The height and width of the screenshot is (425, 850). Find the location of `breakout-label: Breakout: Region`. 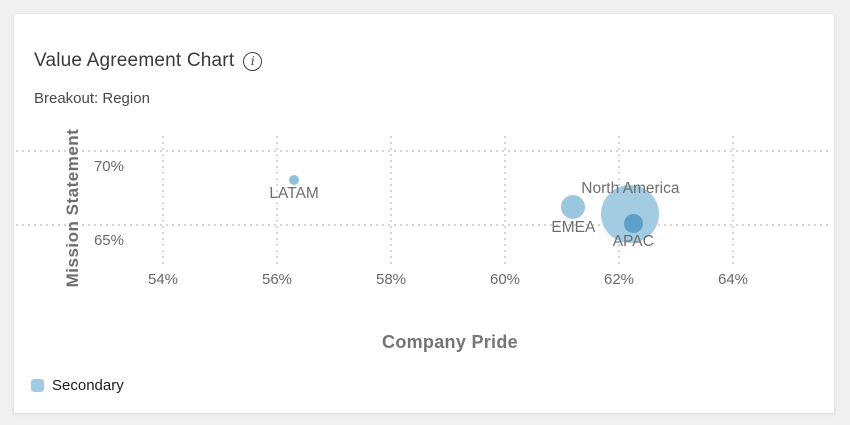

breakout-label: Breakout: Region is located at coordinates (92, 98).